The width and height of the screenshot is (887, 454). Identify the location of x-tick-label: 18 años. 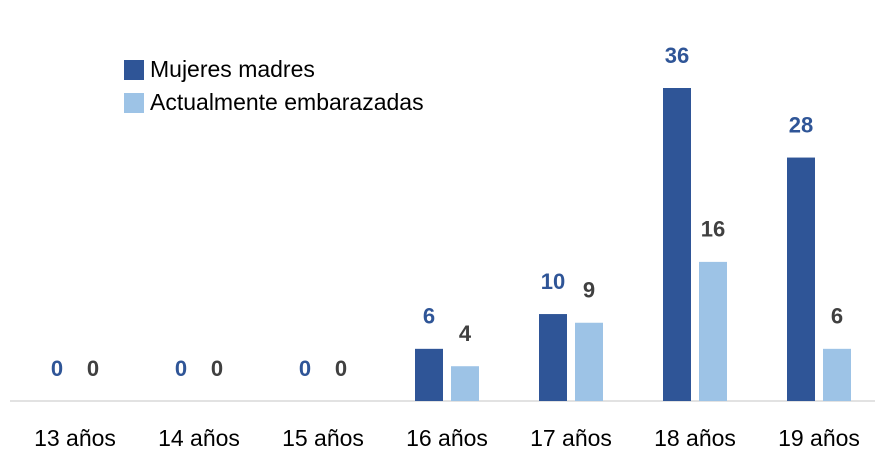
(695, 438).